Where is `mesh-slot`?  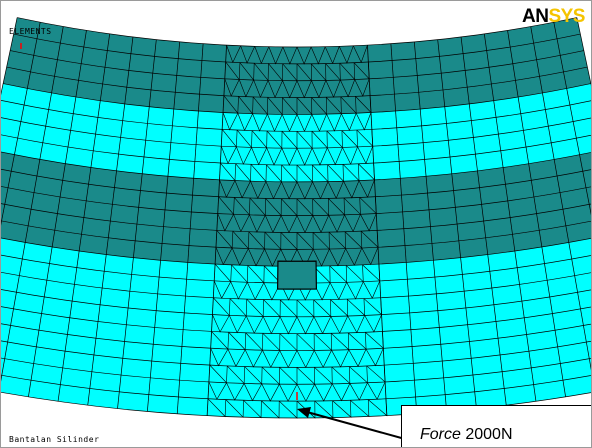
mesh-slot is located at coordinates (297, 275).